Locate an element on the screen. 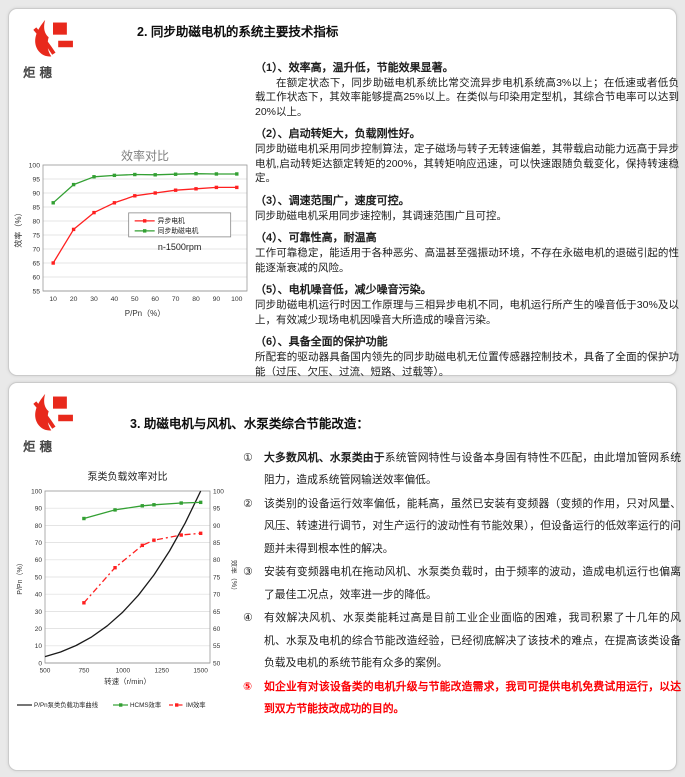 This screenshot has width=685, height=777. spec-heading: （4）、可靠性高，耐温高 is located at coordinates (316, 238).